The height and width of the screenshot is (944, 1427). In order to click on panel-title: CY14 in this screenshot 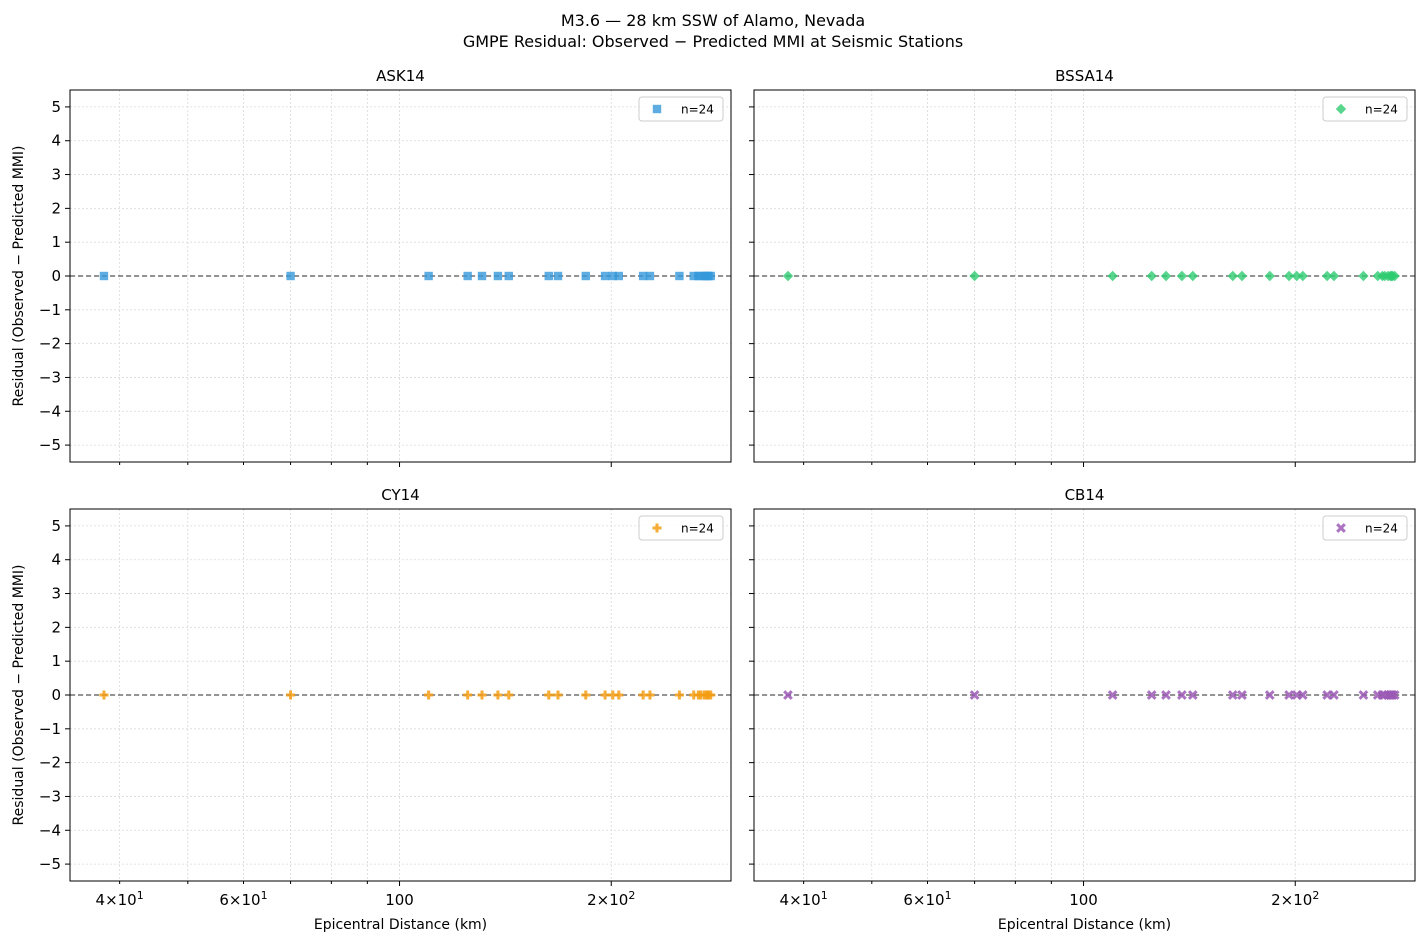, I will do `click(400, 495)`.